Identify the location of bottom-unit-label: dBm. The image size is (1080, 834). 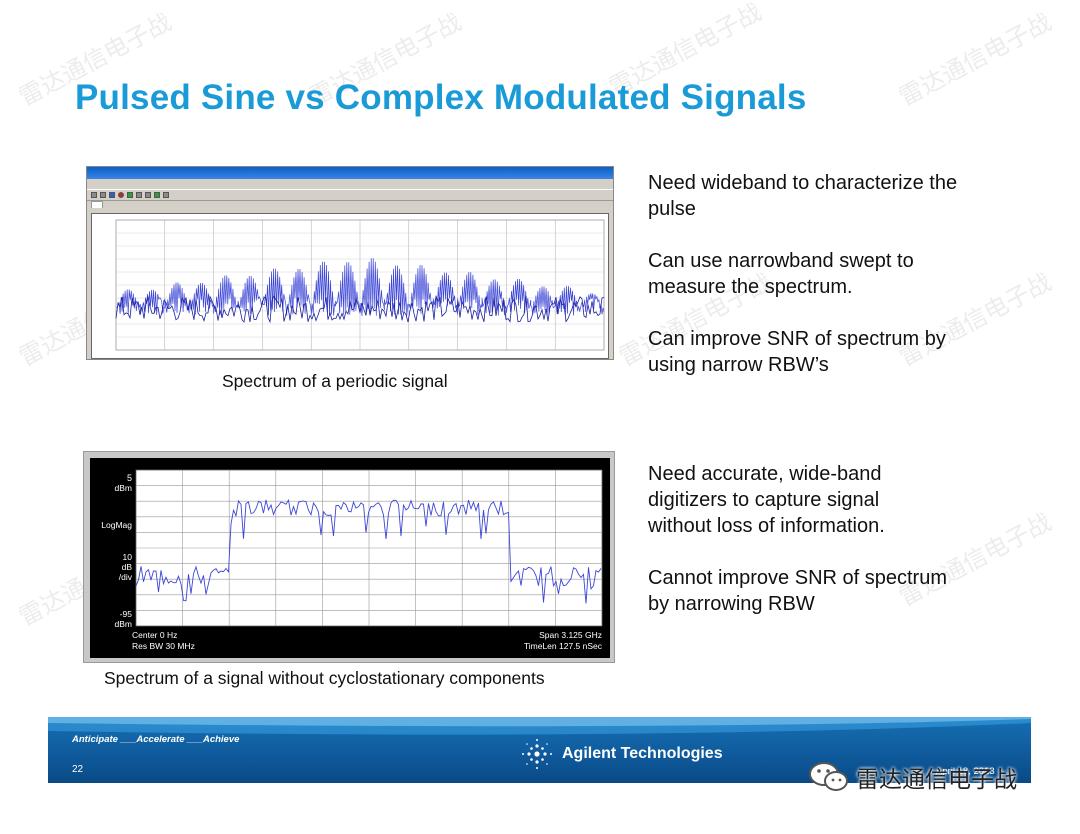
(123, 624).